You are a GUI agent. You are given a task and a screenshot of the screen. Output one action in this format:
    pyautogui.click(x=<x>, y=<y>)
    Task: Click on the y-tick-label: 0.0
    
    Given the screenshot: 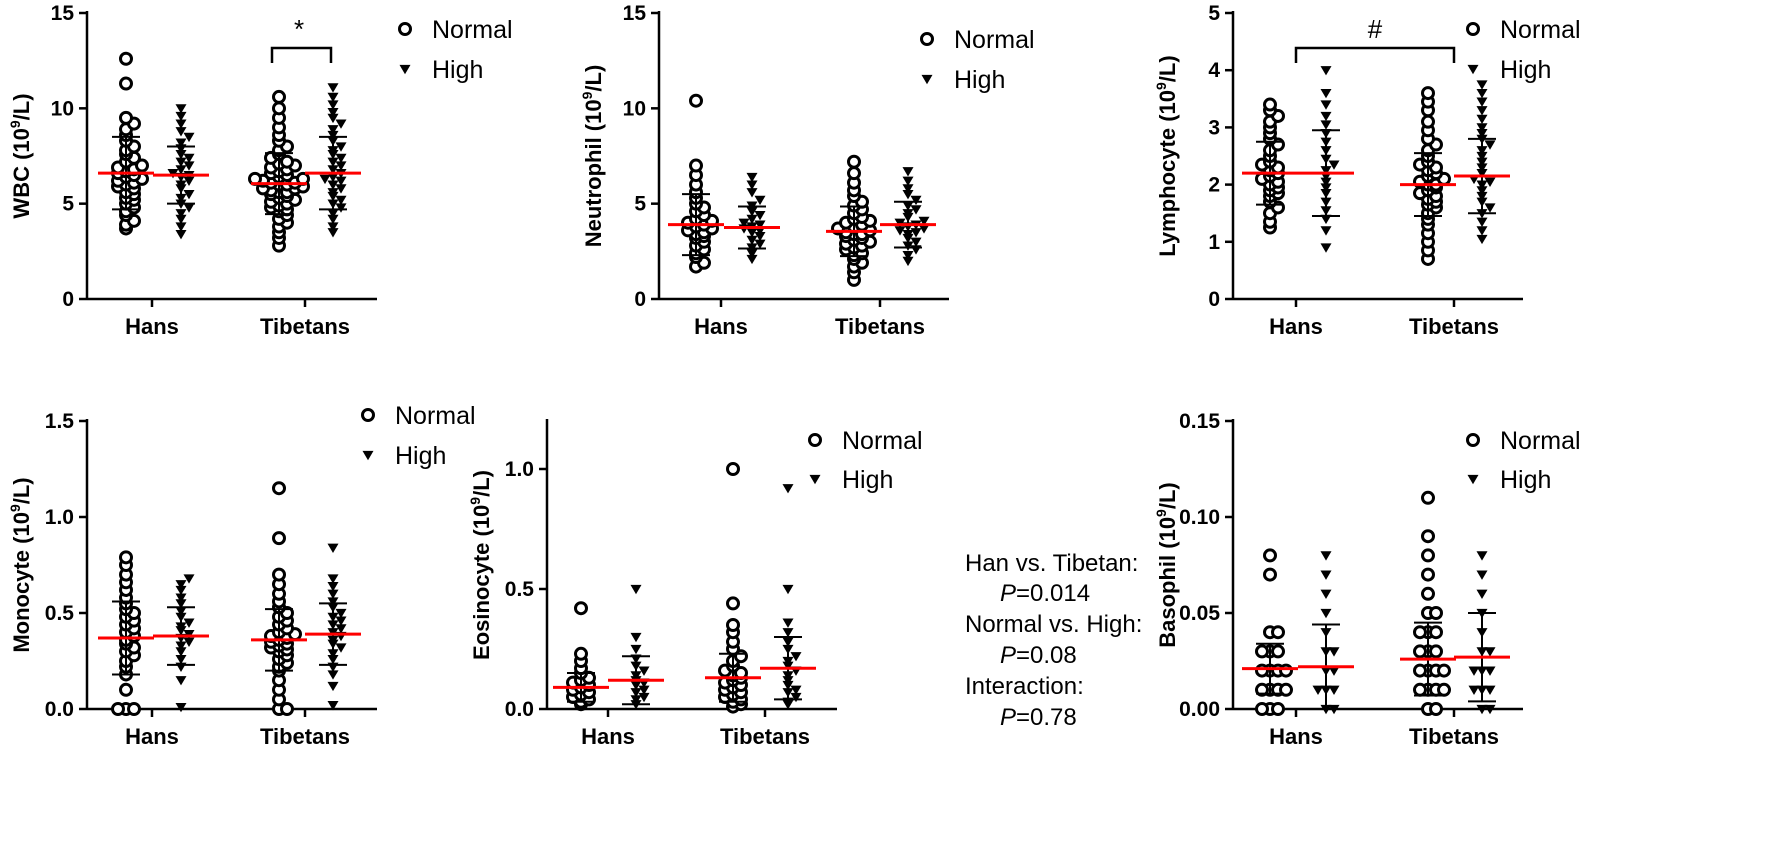 What is the action you would take?
    pyautogui.click(x=59, y=709)
    